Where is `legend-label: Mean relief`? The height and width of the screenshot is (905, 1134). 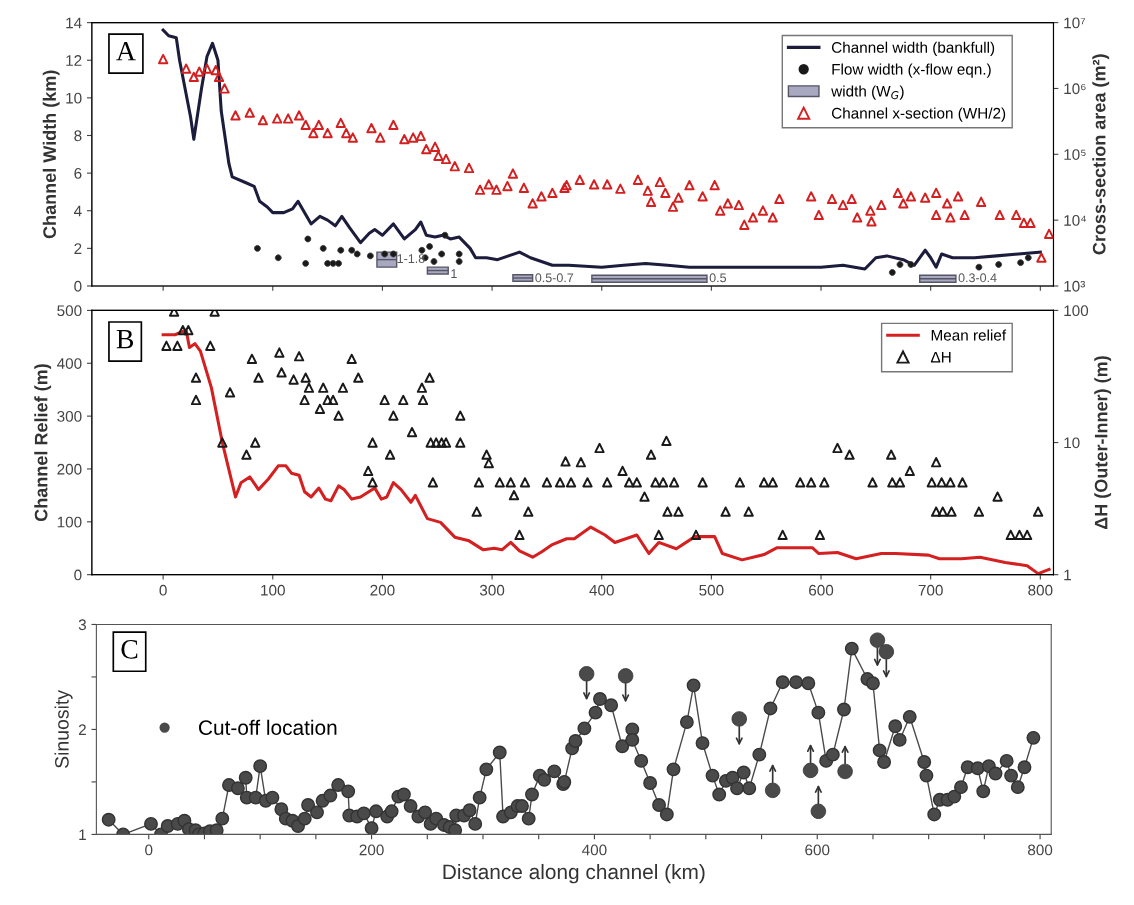
legend-label: Mean relief is located at coordinates (969, 335).